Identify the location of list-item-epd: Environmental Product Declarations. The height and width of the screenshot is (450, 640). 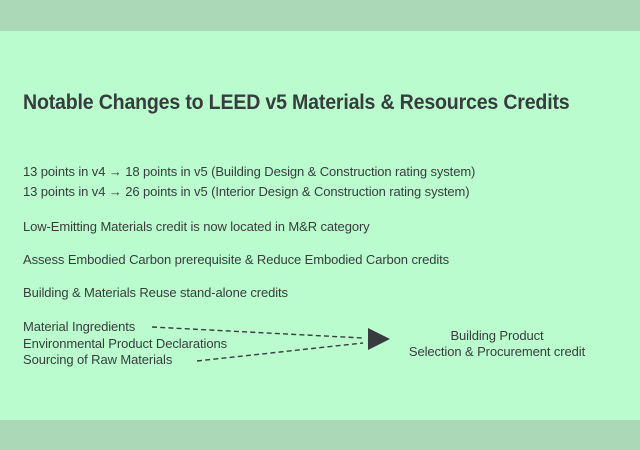
(125, 343).